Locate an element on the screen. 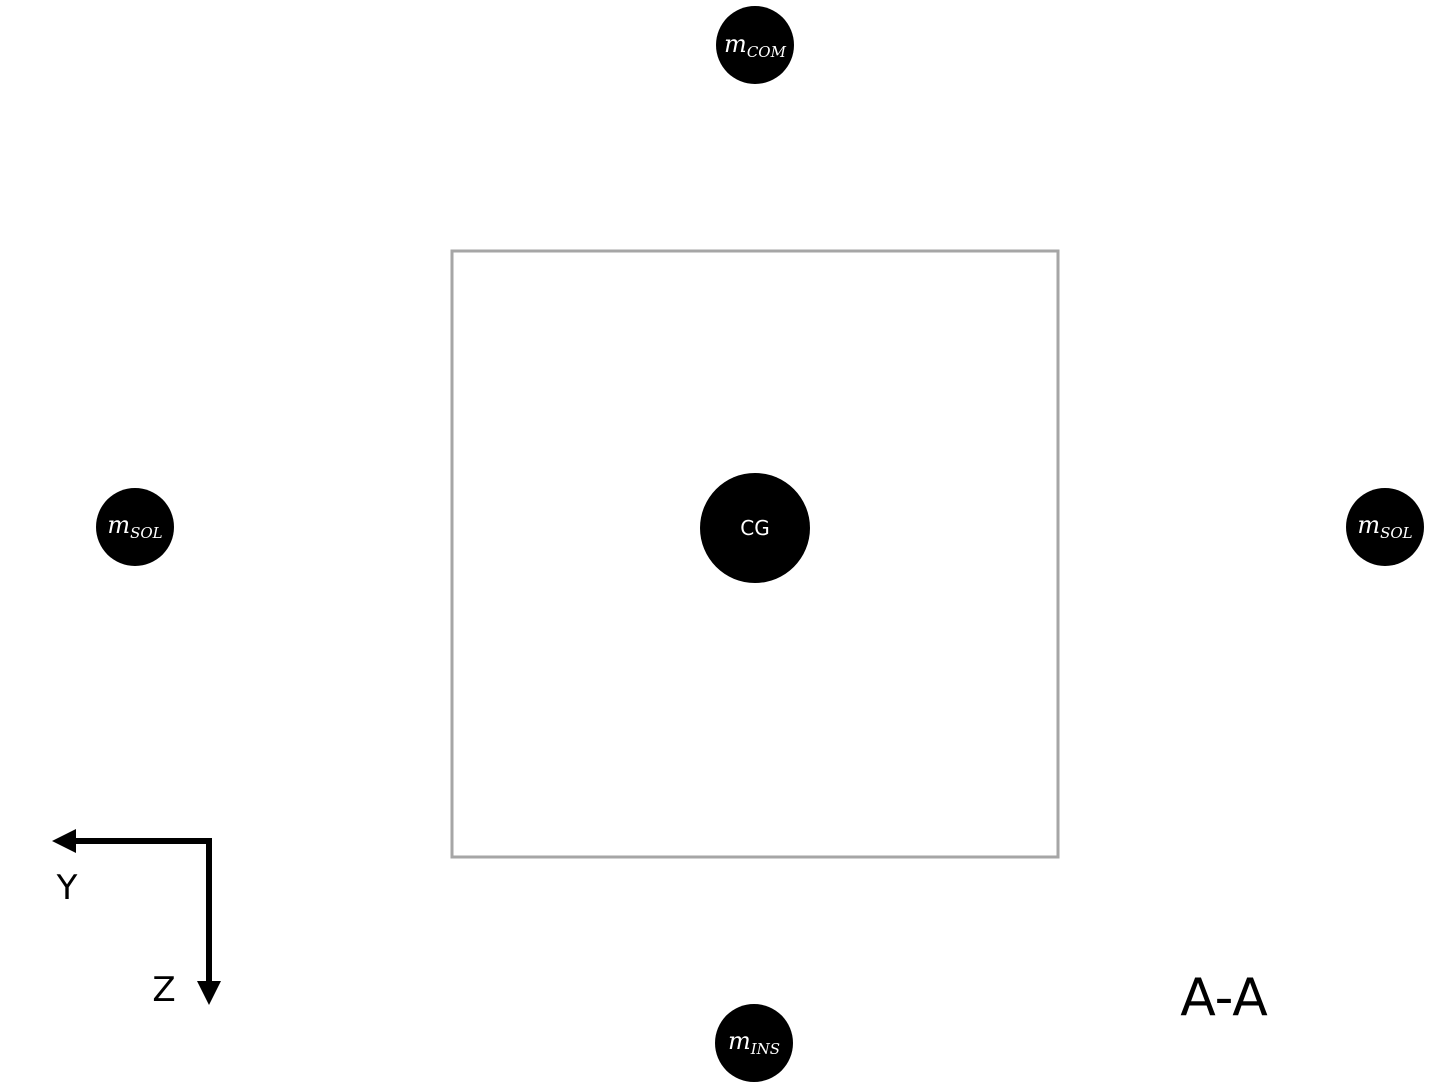 Image resolution: width=1442 pixels, height=1090 pixels. mass-com: mCOM is located at coordinates (755, 45).